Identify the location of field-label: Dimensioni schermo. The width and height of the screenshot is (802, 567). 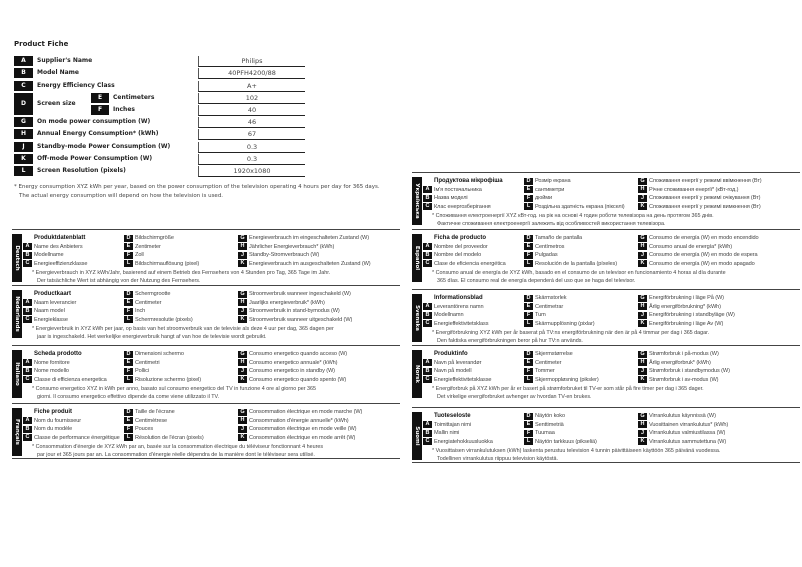
(159, 354).